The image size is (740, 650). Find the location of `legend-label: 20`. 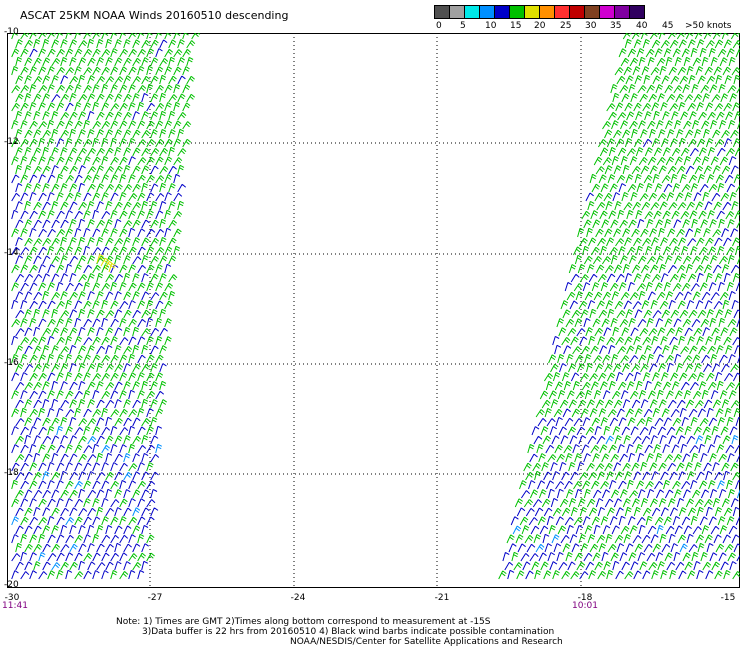

legend-label: 20 is located at coordinates (540, 26).